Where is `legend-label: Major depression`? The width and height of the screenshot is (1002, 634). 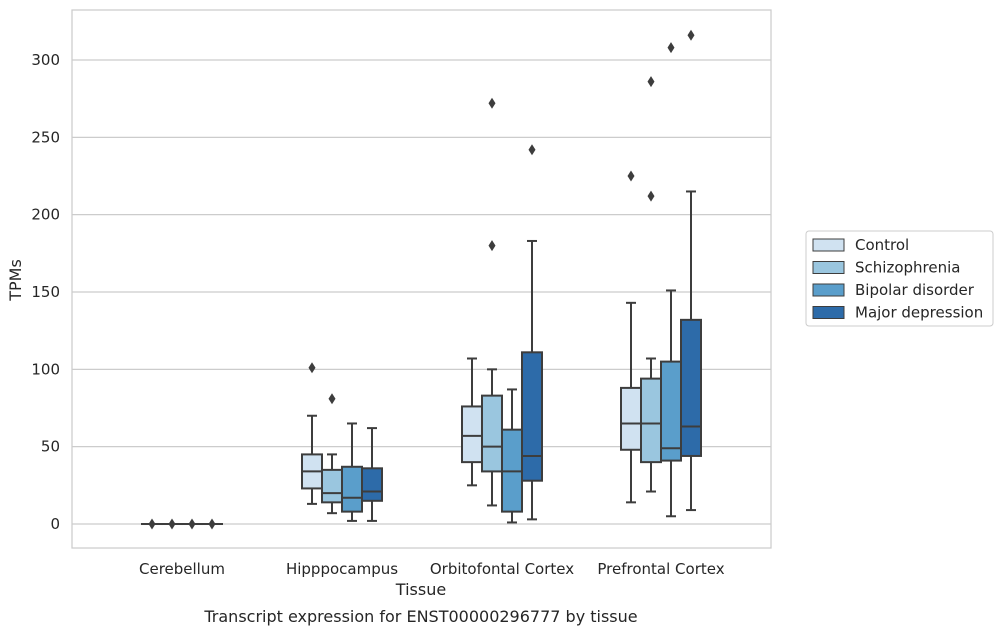
legend-label: Major depression is located at coordinates (919, 313).